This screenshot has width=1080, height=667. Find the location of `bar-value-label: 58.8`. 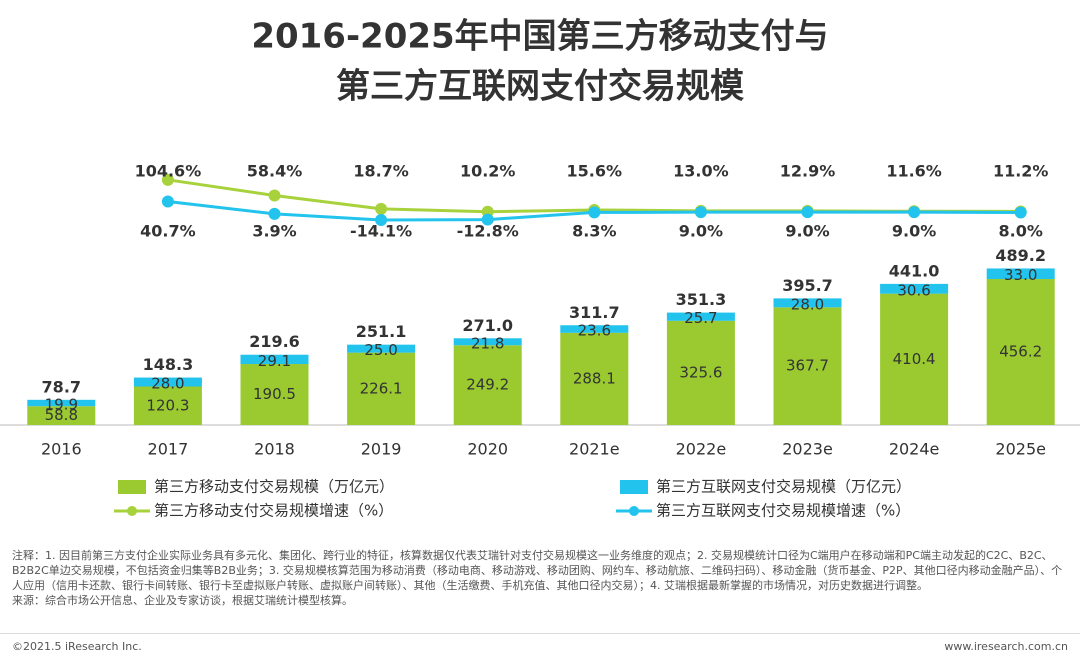

bar-value-label: 58.8 is located at coordinates (61, 415).